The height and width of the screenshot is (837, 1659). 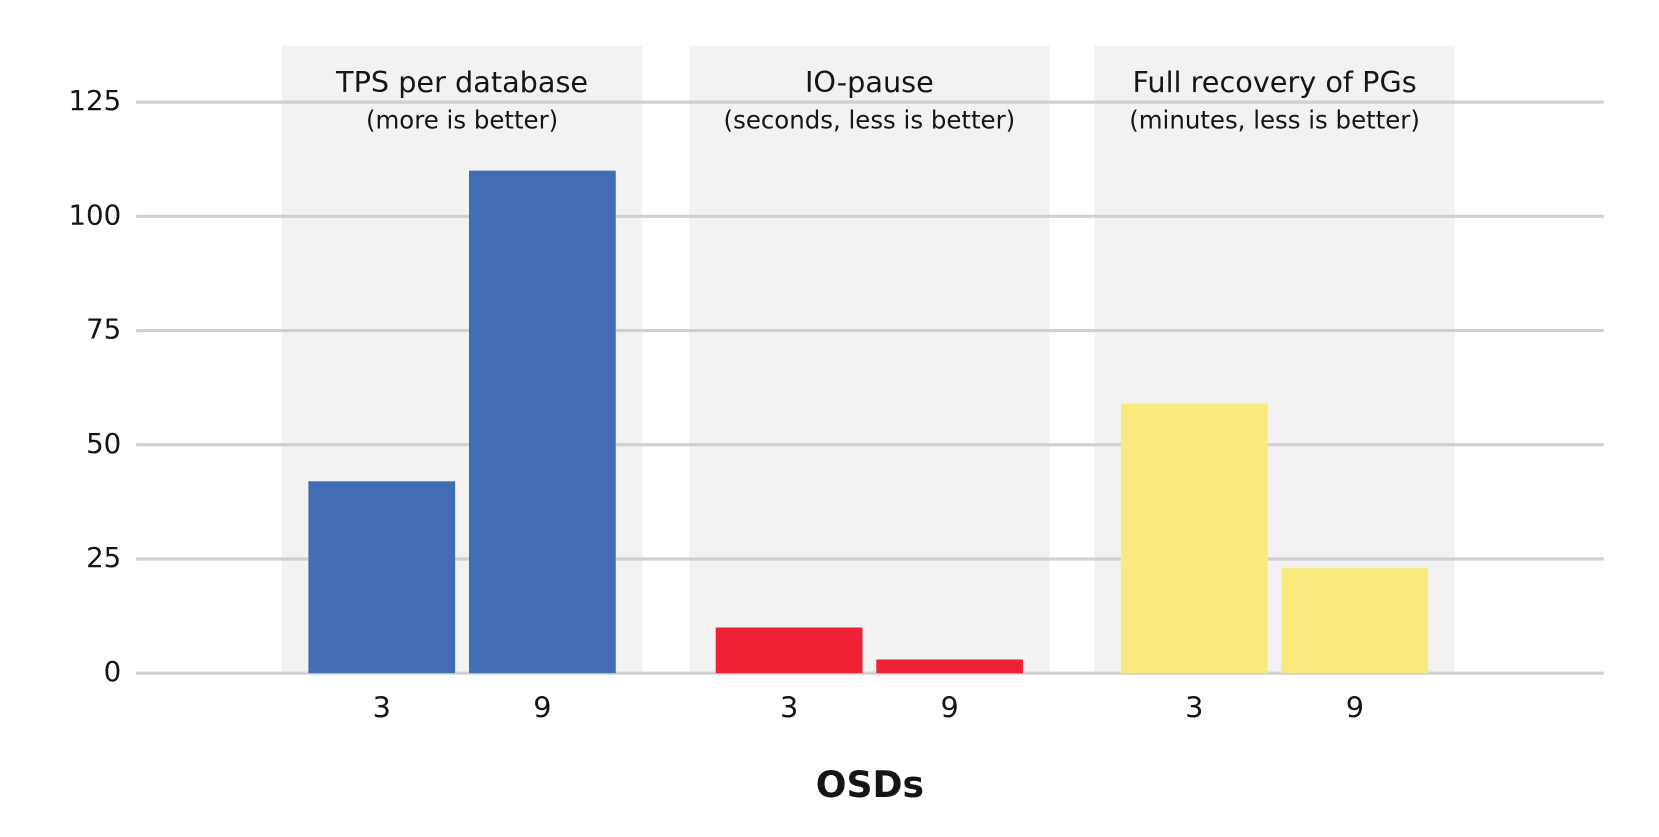 I want to click on x-axis-label: OSDs, so click(x=870, y=784).